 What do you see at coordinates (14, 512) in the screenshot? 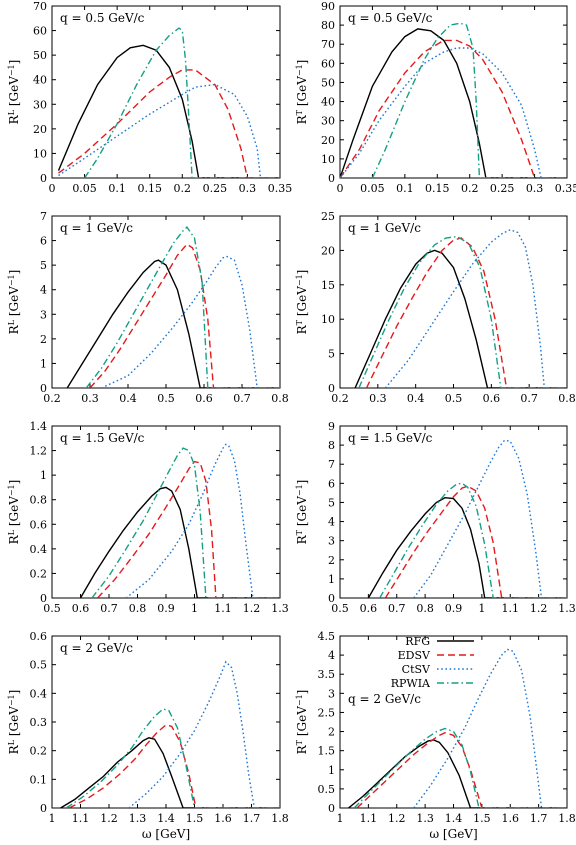
I see `y-axis-label: RL [GeV−1]` at bounding box center [14, 512].